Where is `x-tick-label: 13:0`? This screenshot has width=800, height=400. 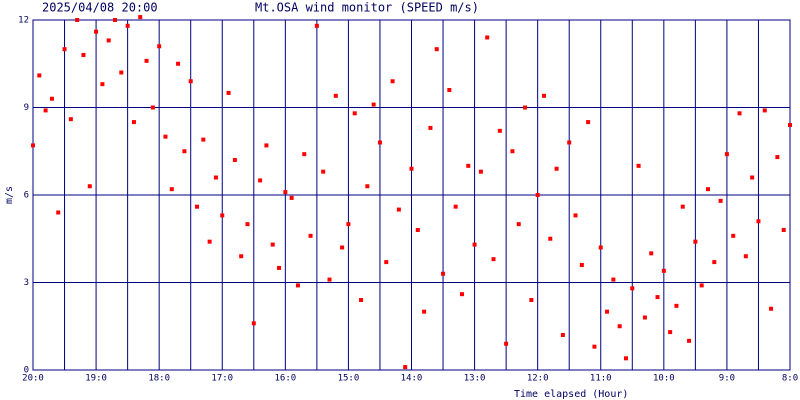 x-tick-label: 13:0 is located at coordinates (475, 379).